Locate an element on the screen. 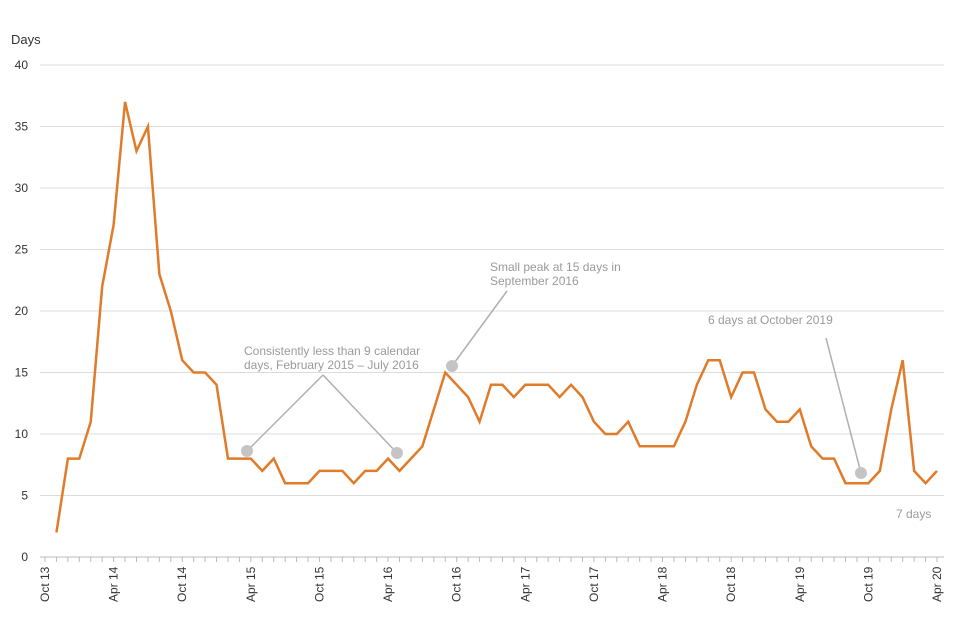 This screenshot has height=640, width=960. x-tick-label: Apr 18 is located at coordinates (663, 584).